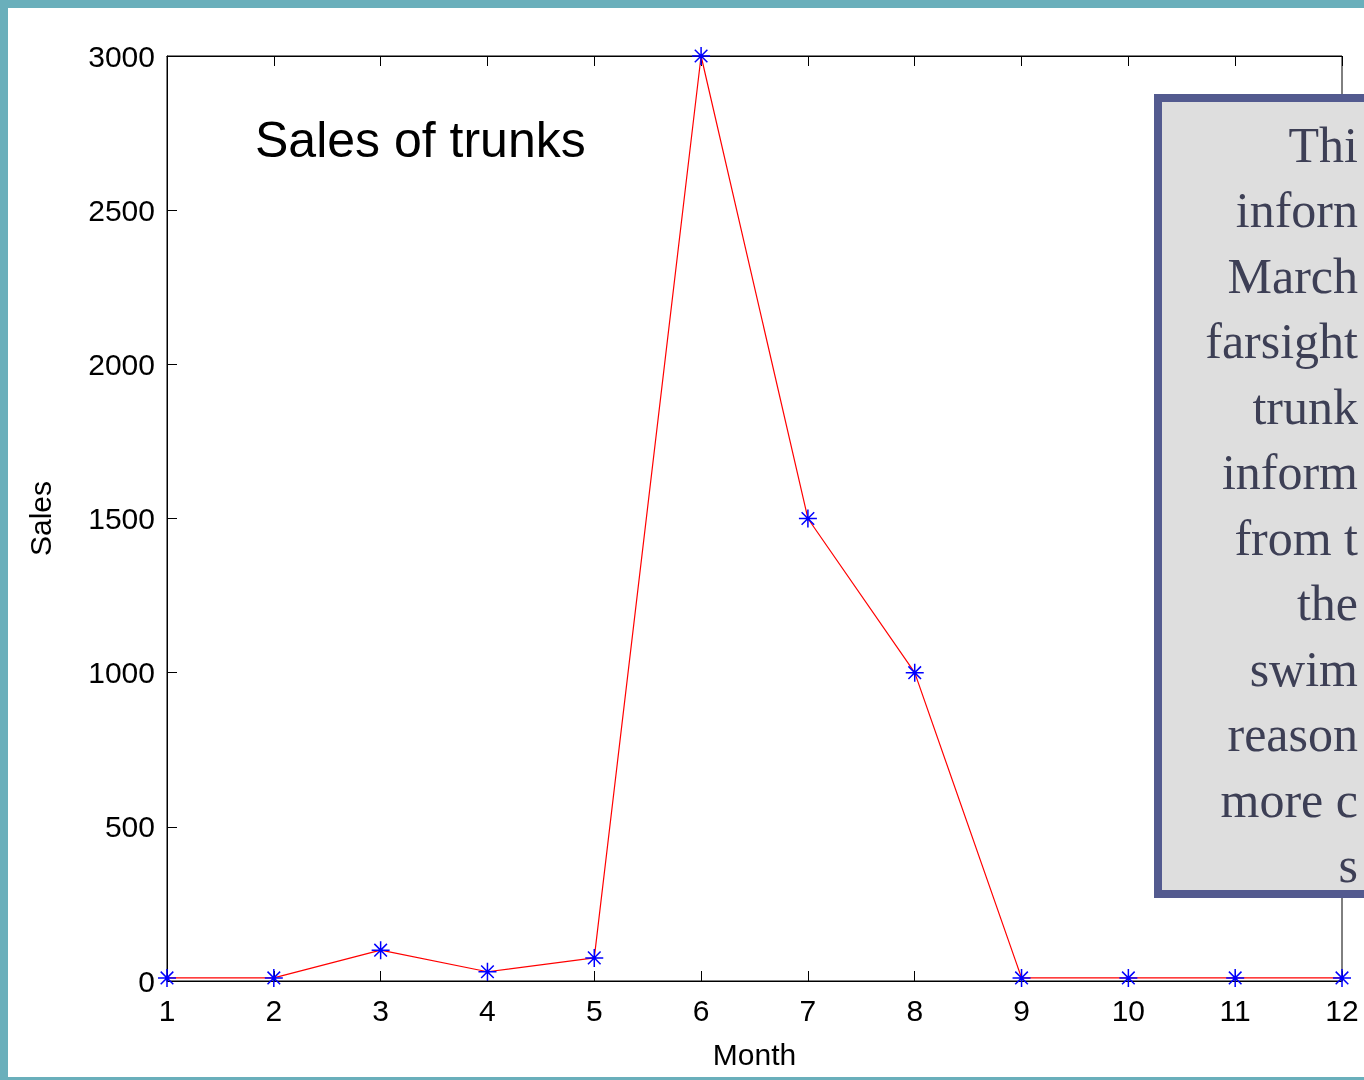  What do you see at coordinates (40, 518) in the screenshot?
I see `y-axis-title: Sales` at bounding box center [40, 518].